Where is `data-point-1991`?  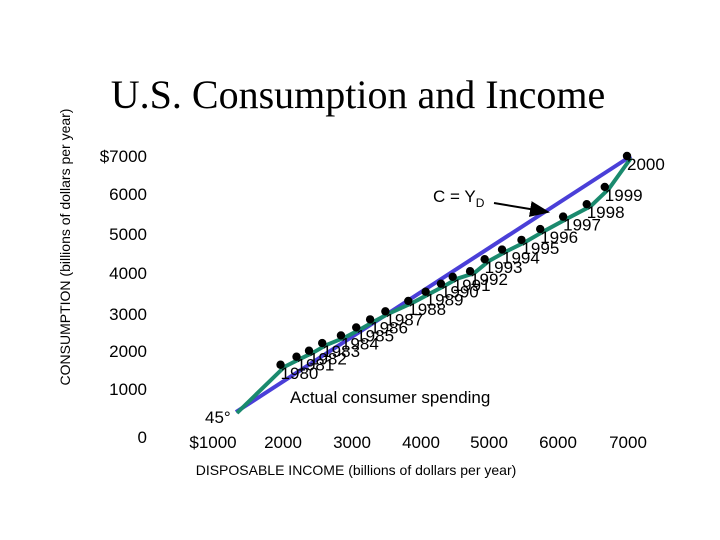
data-point-1991 is located at coordinates (452, 277).